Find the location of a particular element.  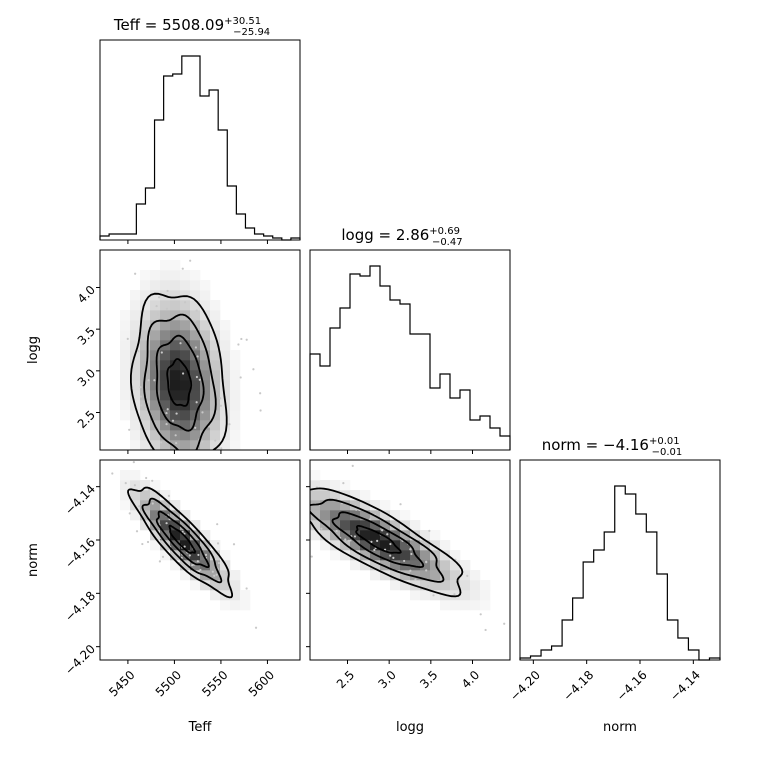

x-tick-label: 5600 is located at coordinates (261, 683).